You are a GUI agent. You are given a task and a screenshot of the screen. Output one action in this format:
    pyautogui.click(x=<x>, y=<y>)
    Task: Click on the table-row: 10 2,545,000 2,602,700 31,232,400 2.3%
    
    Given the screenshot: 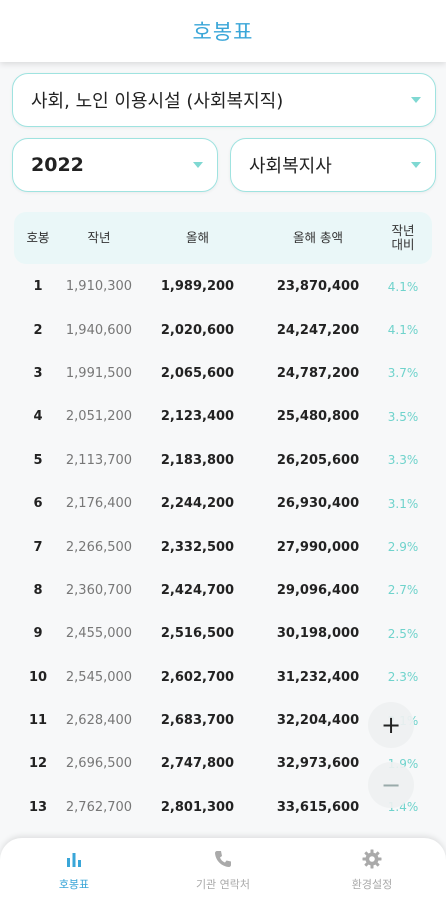 What is the action you would take?
    pyautogui.click(x=223, y=677)
    